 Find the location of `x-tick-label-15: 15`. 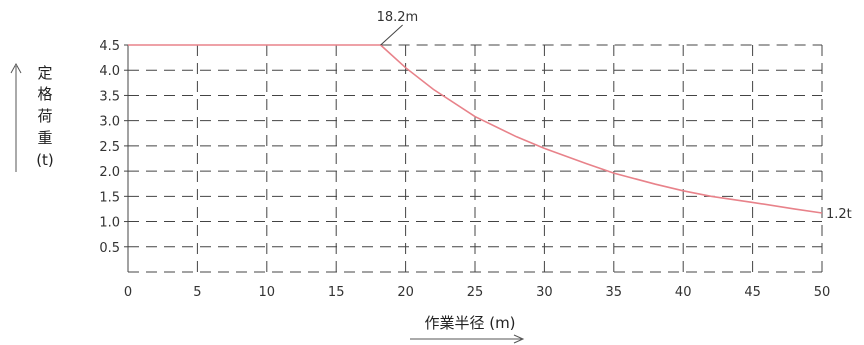

x-tick-label-15: 15 is located at coordinates (336, 292).